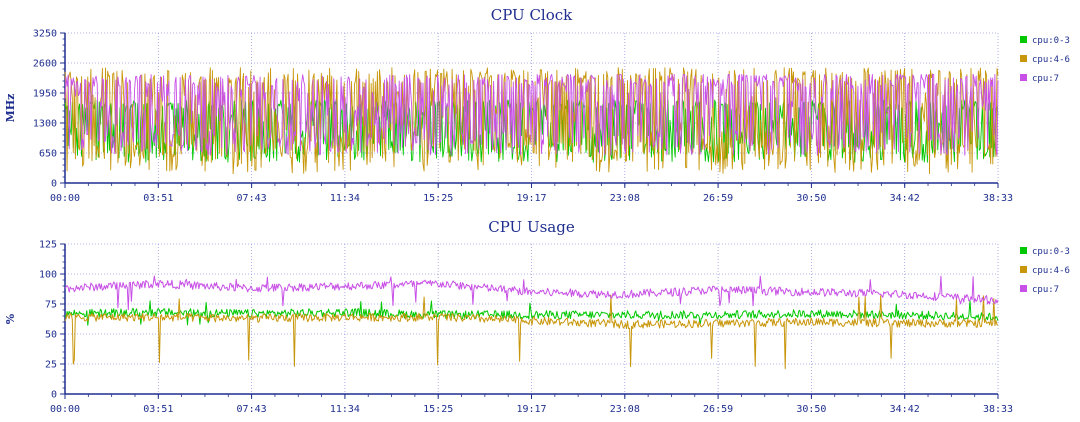 The height and width of the screenshot is (422, 1080). I want to click on y-tick-label: 75, so click(51, 305).